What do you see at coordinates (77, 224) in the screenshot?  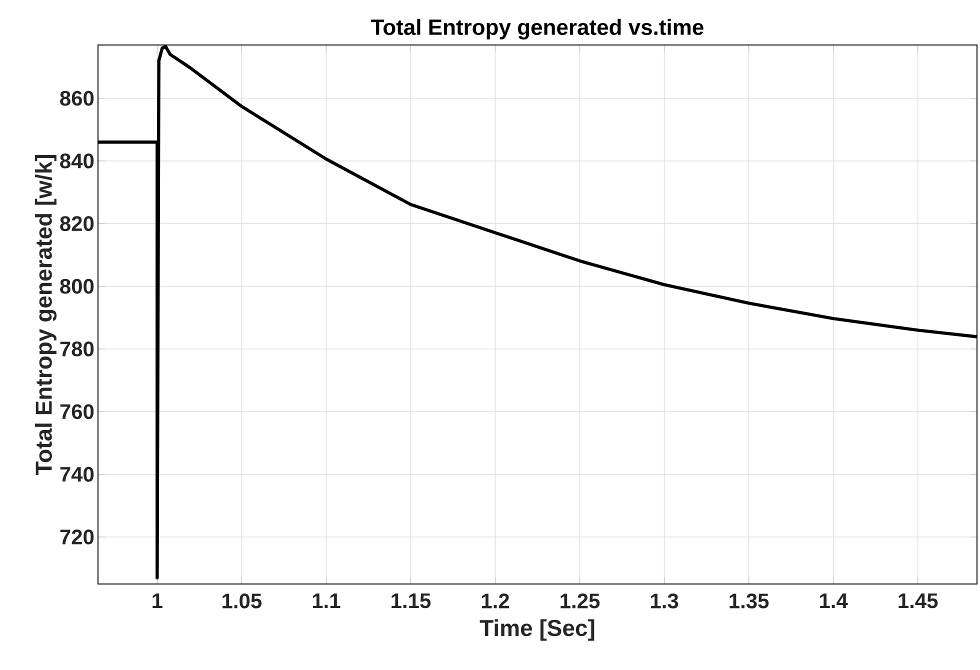 I see `y-tick-label: 820` at bounding box center [77, 224].